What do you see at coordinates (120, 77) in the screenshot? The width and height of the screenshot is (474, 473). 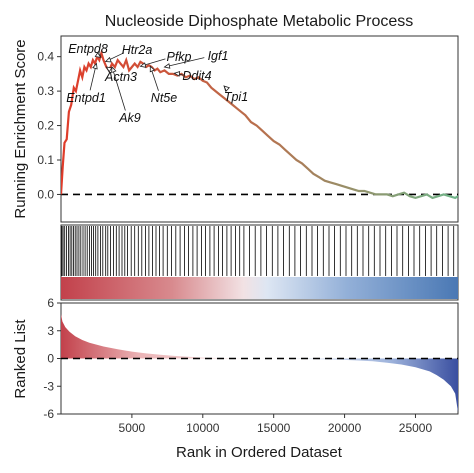 I see `gene-annotation-label: Actn3` at bounding box center [120, 77].